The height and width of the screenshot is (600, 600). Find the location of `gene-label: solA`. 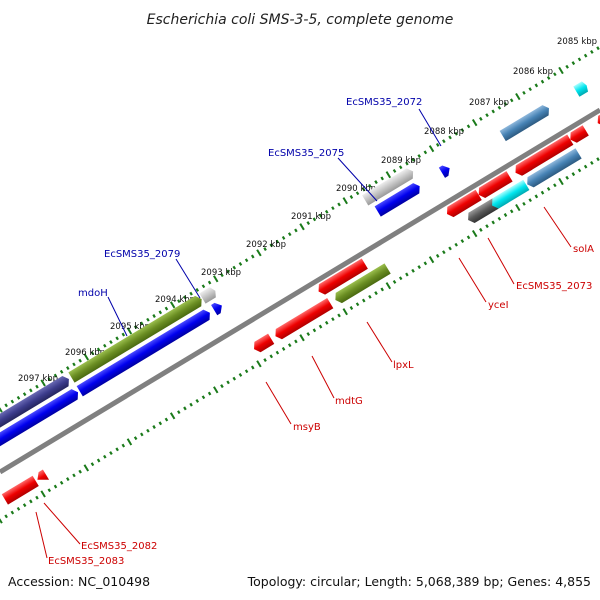

gene-label: solA is located at coordinates (583, 249).